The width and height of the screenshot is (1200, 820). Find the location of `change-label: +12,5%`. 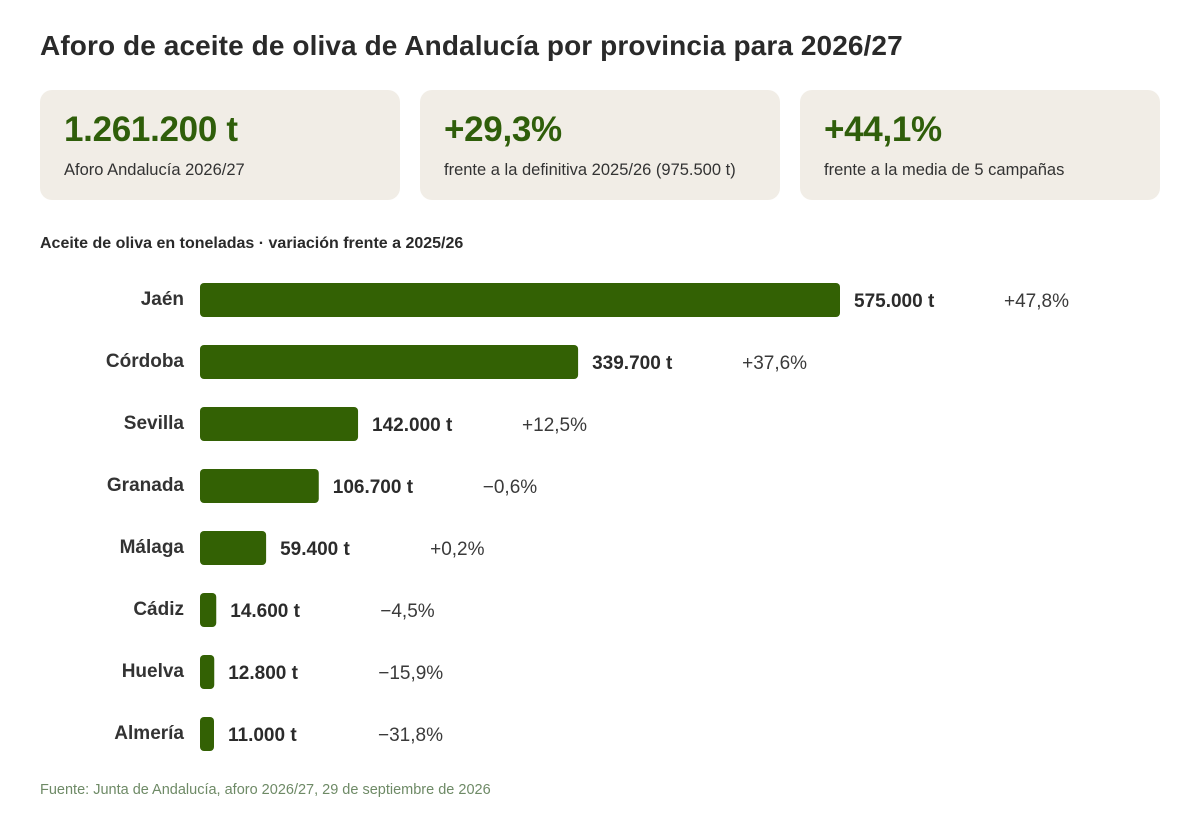

change-label: +12,5% is located at coordinates (554, 425).